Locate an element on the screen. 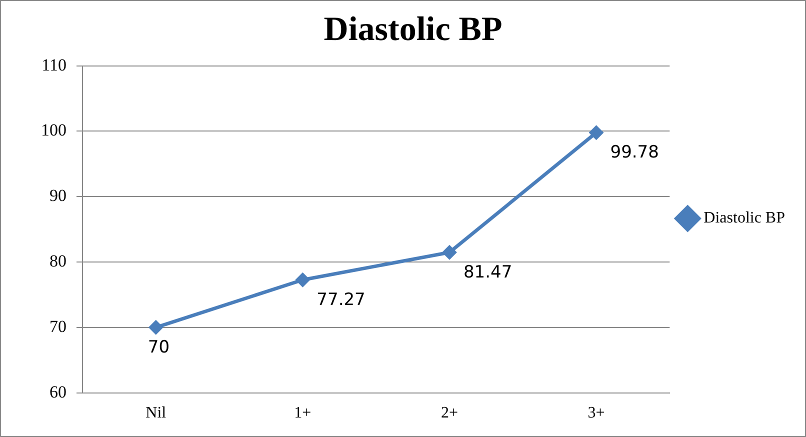  y-tick-label: 90 is located at coordinates (58, 196).